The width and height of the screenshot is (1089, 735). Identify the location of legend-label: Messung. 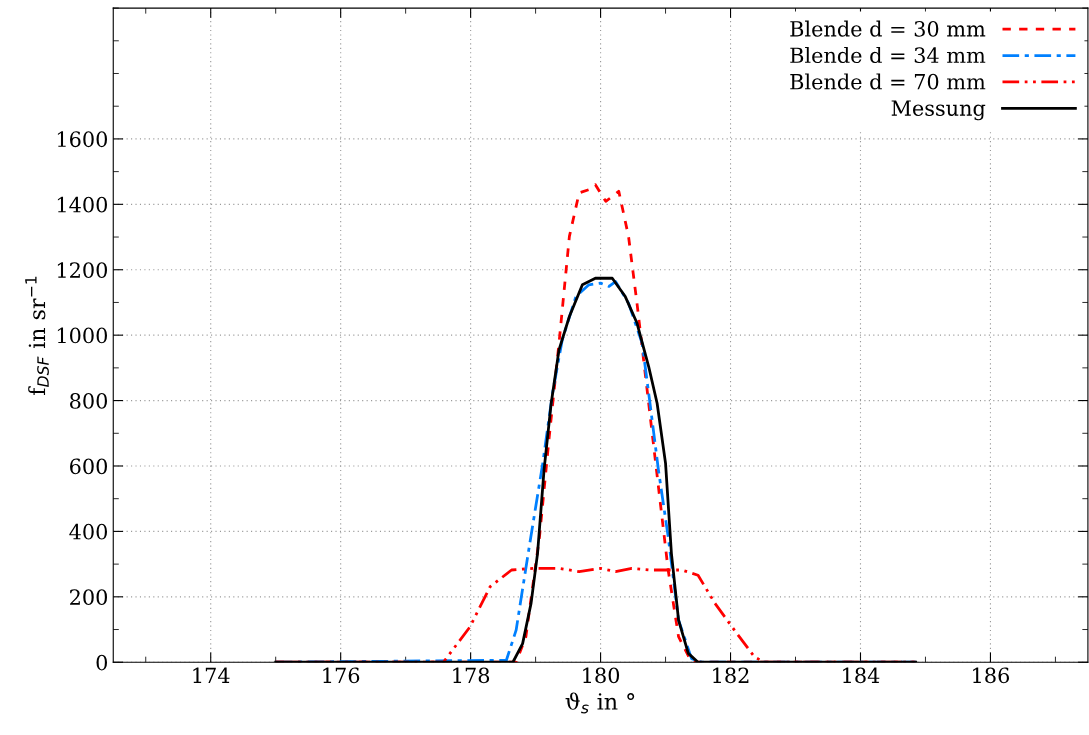
(938, 110).